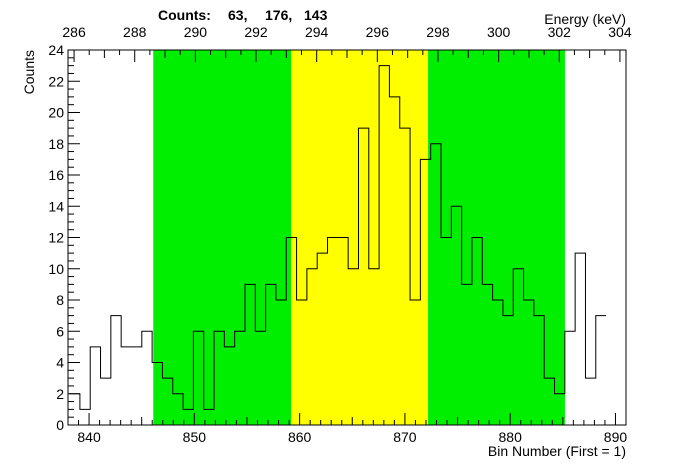 This screenshot has height=472, width=696. Describe the element at coordinates (317, 32) in the screenshot. I see `x2-tick-label: 294` at that location.